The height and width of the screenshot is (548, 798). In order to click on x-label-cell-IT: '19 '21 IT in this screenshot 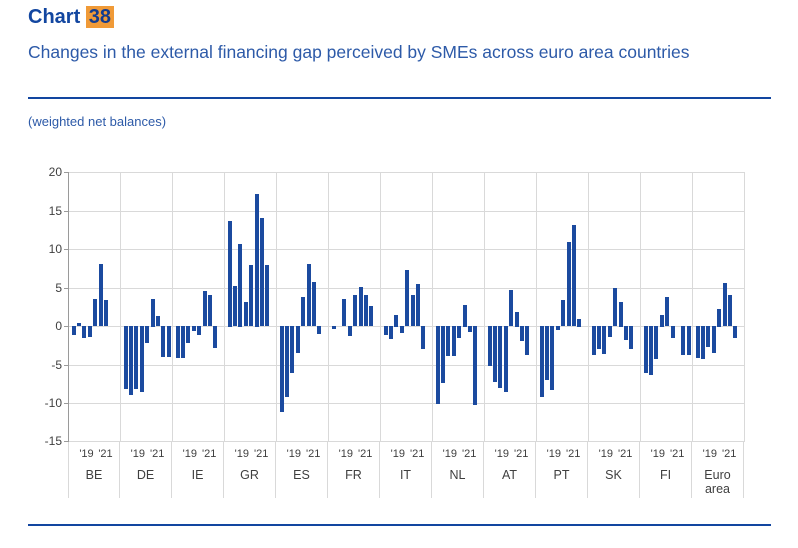, I will do `click(406, 470)`.